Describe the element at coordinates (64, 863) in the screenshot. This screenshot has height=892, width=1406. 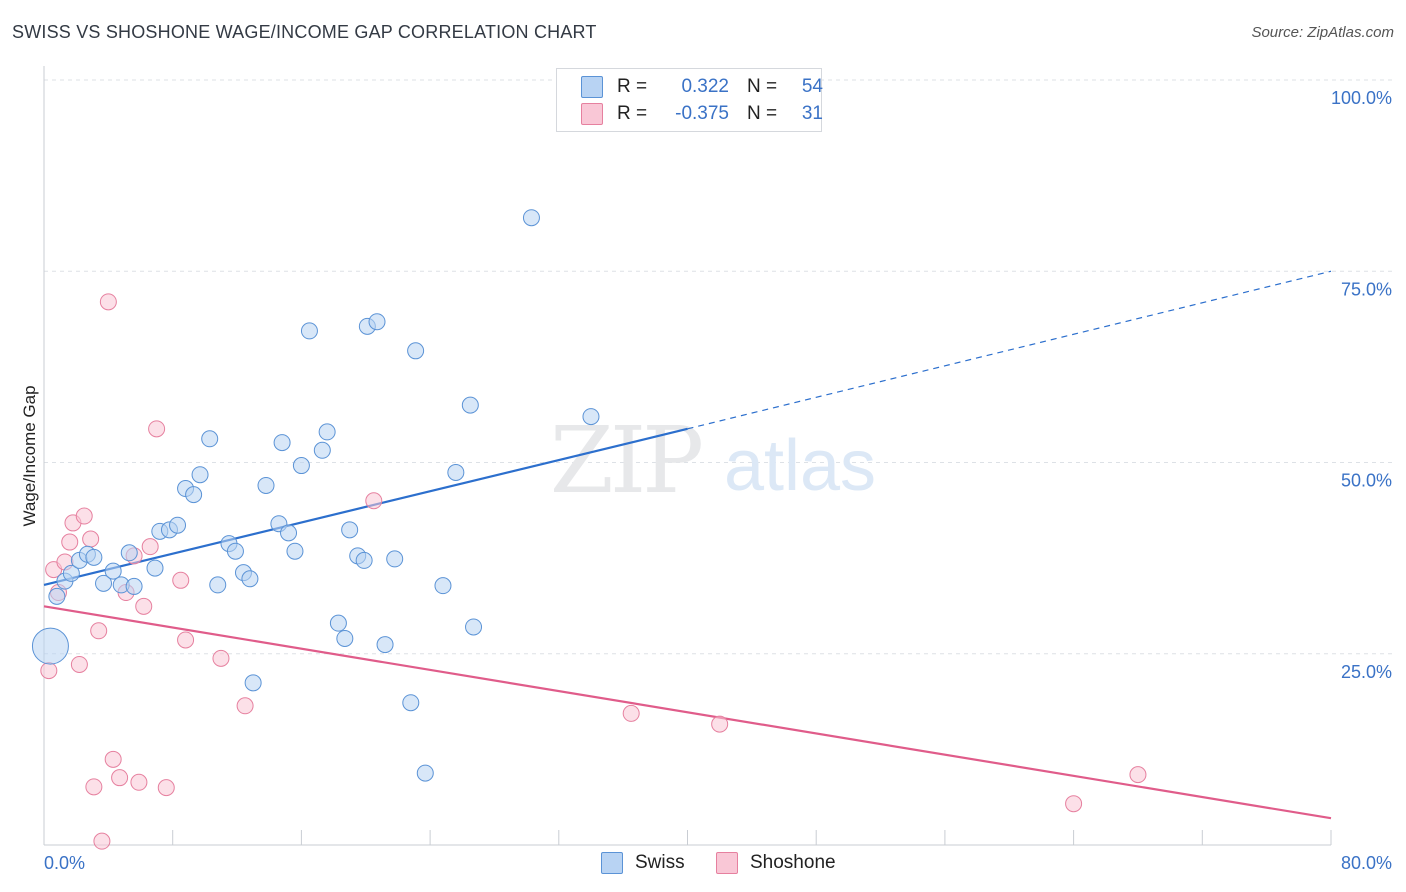
I see `x-tick-label: 0.0%` at that location.